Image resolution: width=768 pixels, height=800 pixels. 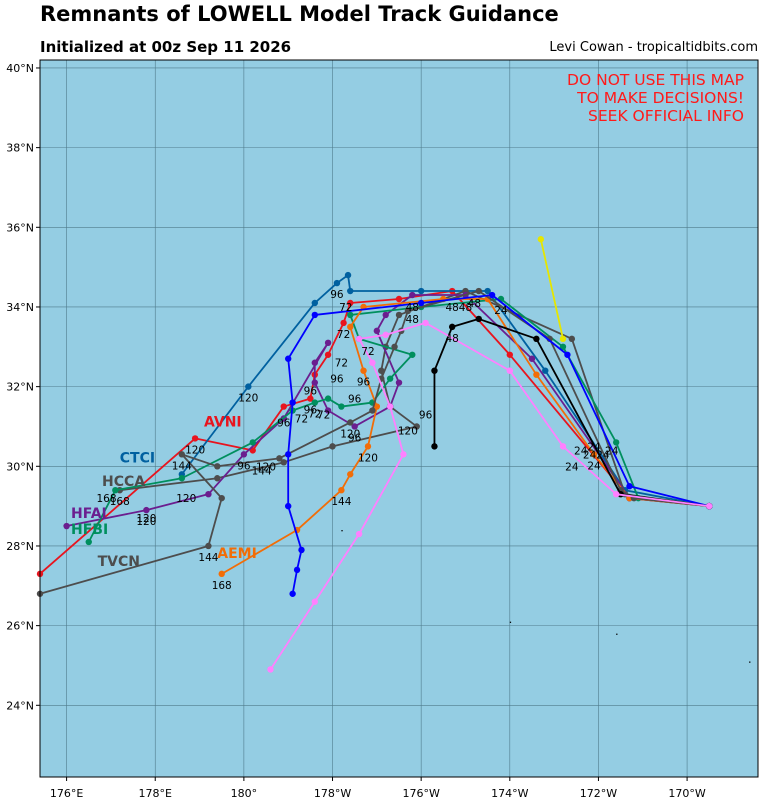 What do you see at coordinates (551, 289) in the screenshot?
I see `model-track-line` at bounding box center [551, 289].